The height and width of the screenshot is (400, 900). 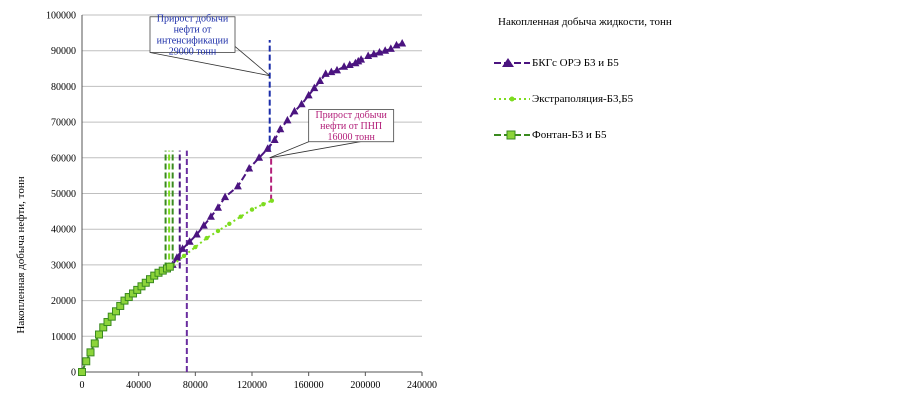 I want to click on annotation-text: 29000 тонн, so click(x=193, y=52).